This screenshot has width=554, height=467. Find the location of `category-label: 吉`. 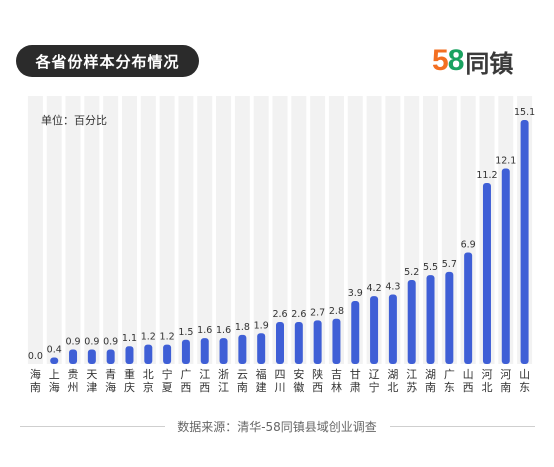

category-label: 吉 is located at coordinates (336, 374).